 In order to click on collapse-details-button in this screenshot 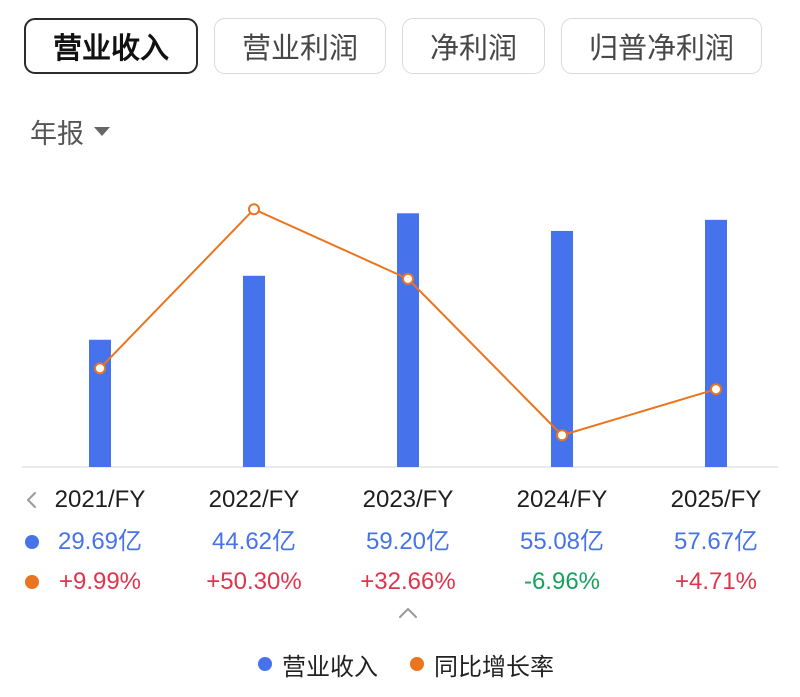, I will do `click(408, 613)`.